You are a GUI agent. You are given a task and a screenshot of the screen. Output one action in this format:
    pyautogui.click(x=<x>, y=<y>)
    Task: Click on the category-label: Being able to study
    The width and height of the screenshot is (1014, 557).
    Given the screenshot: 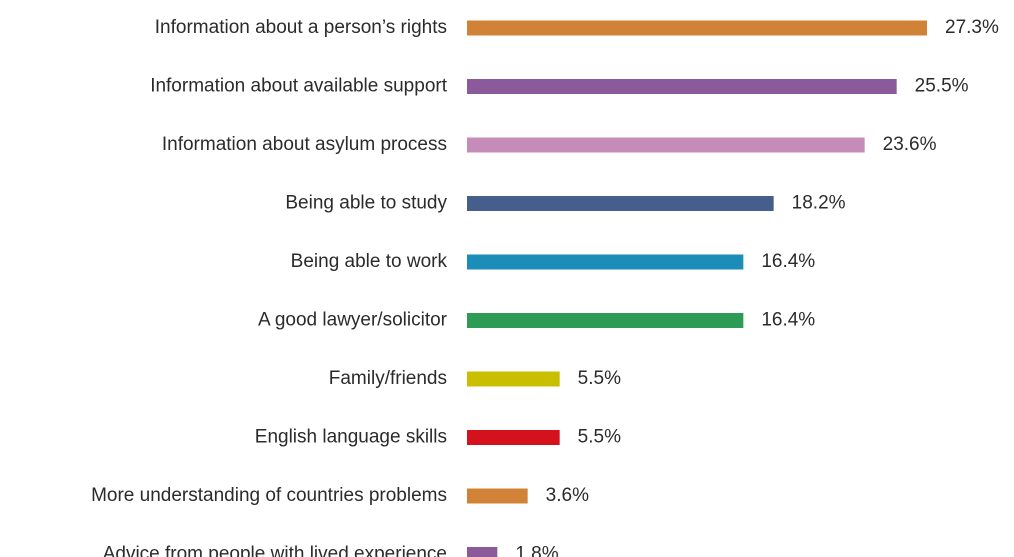 What is the action you would take?
    pyautogui.click(x=366, y=203)
    